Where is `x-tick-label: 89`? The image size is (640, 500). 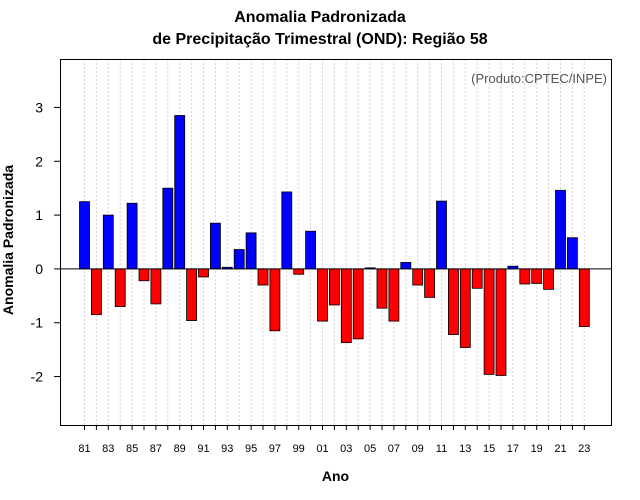
x-tick-label: 89 is located at coordinates (180, 449).